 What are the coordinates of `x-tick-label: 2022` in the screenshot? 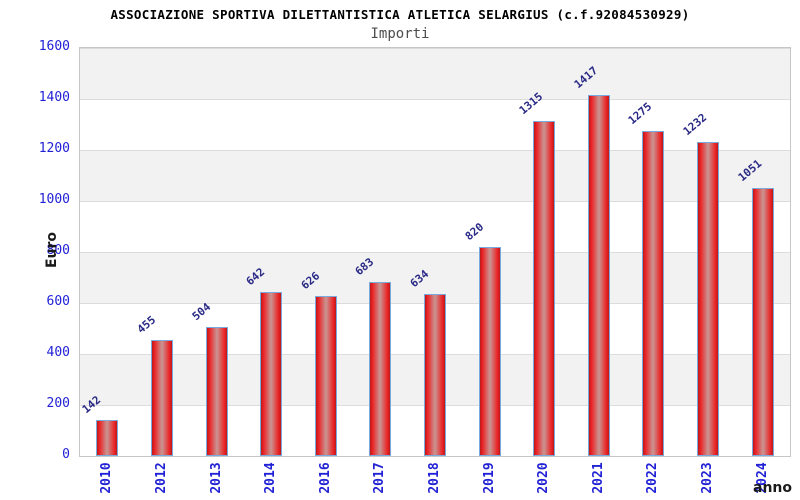 It's located at (652, 478).